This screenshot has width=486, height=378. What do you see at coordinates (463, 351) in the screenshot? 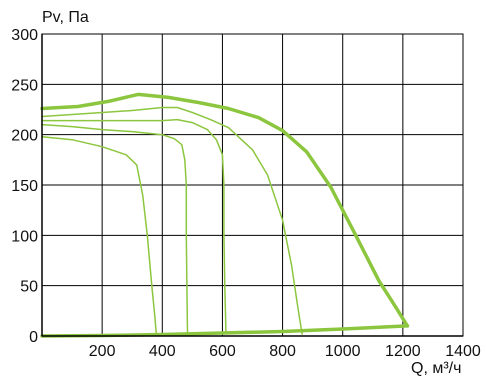
I see `x-tick-label: 1400` at bounding box center [463, 351].